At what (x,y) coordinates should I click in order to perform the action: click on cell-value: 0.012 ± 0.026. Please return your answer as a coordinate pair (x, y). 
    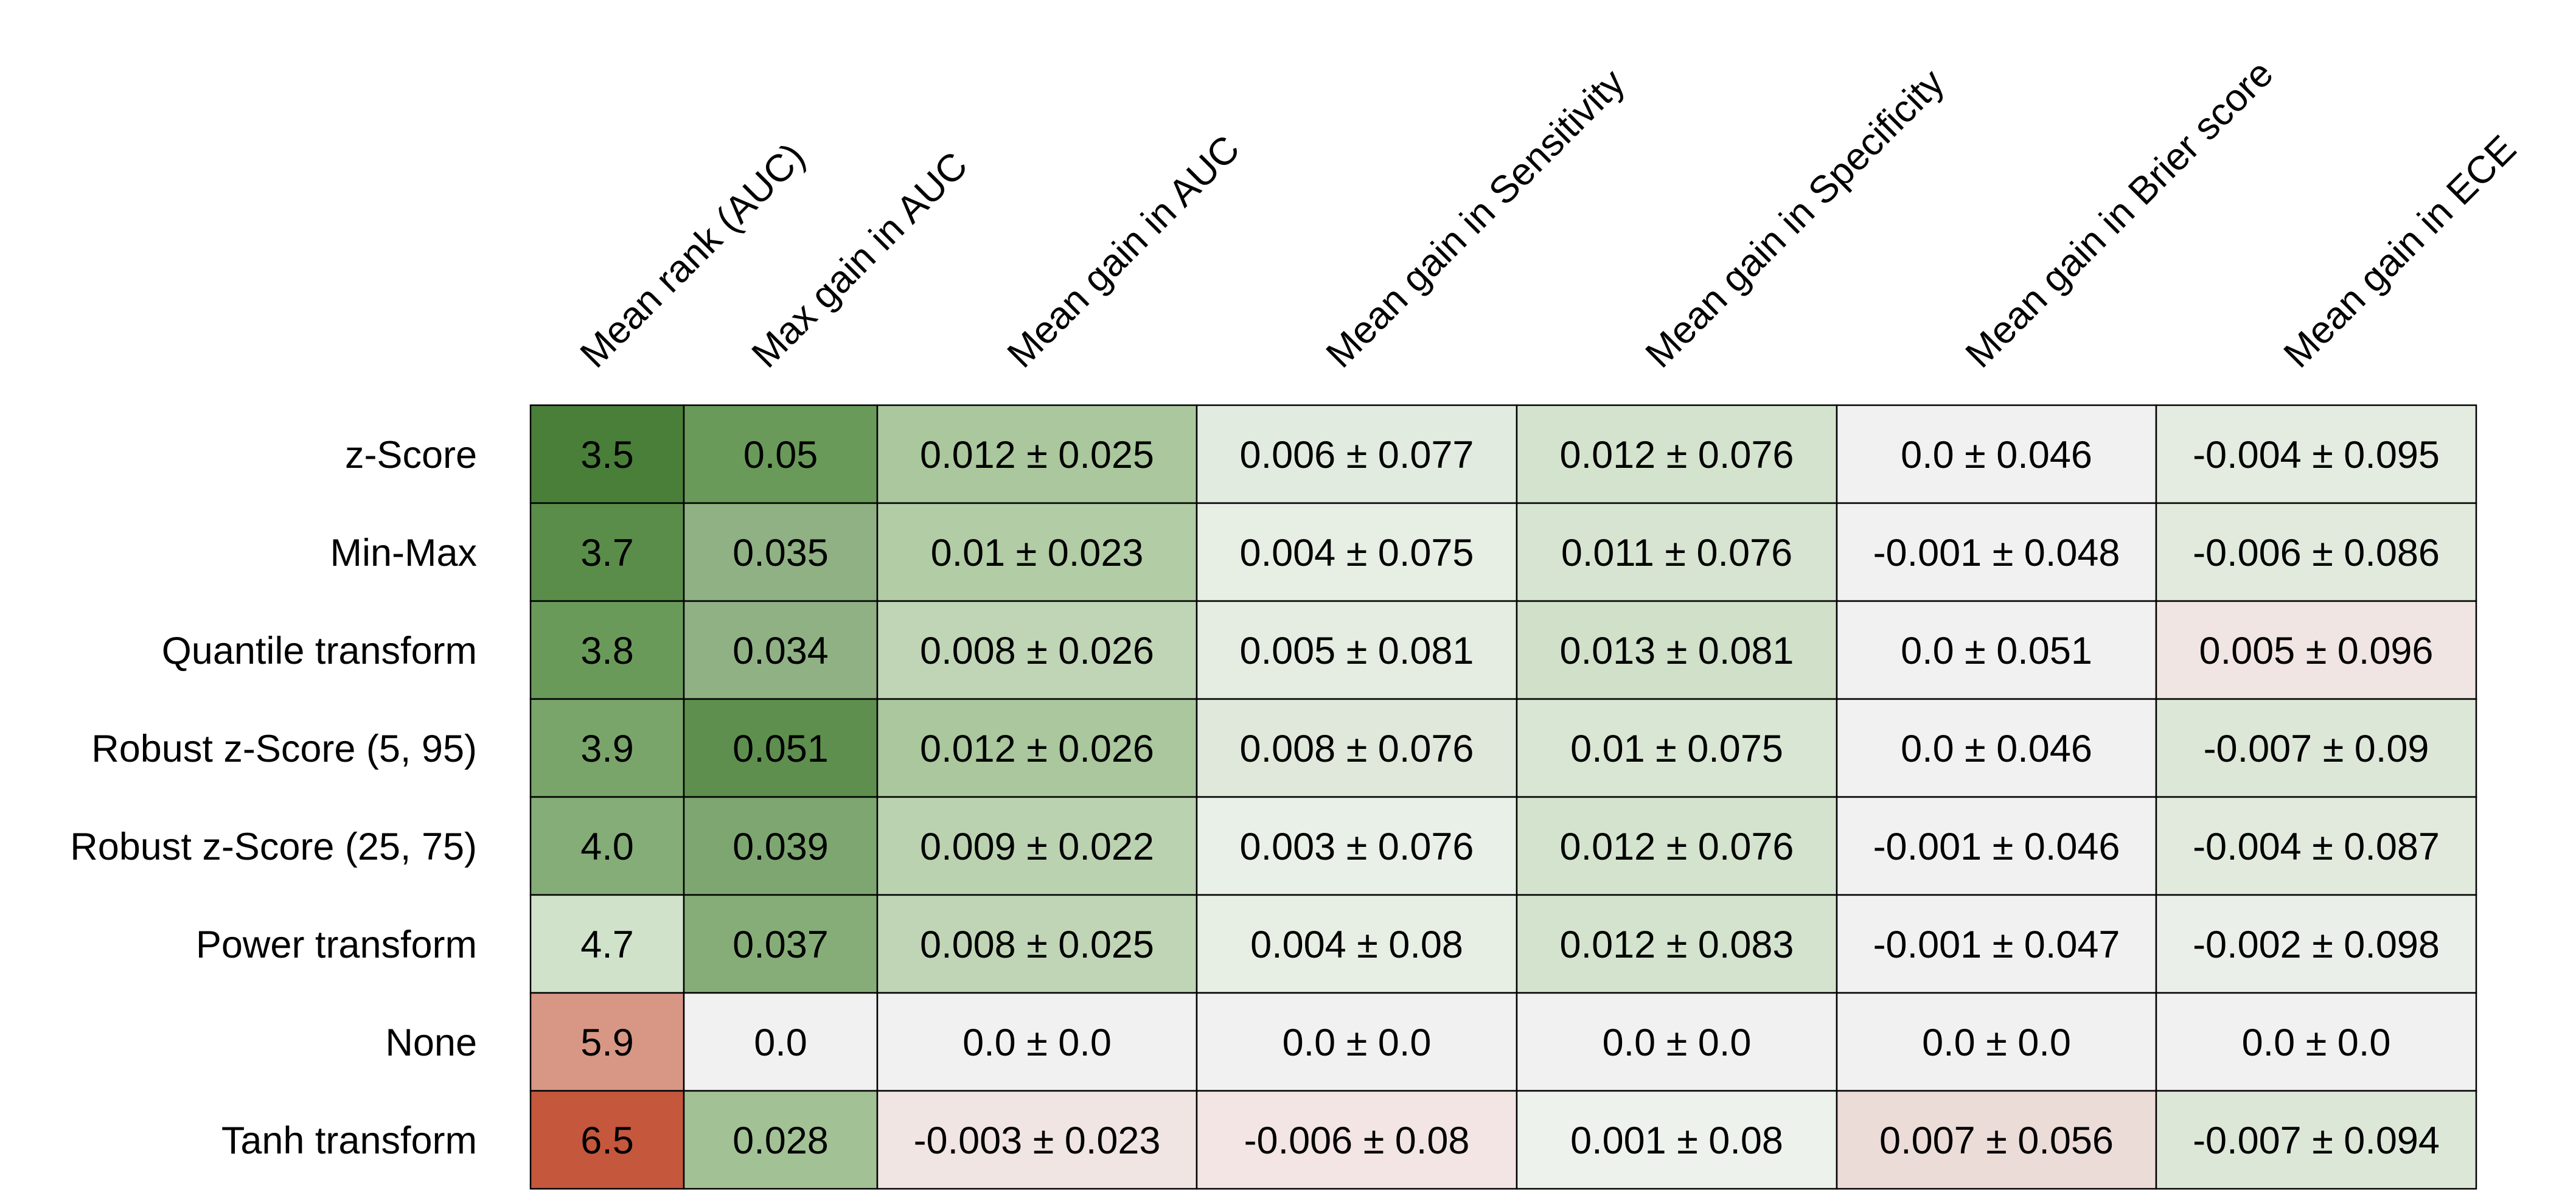
    Looking at the image, I should click on (1037, 749).